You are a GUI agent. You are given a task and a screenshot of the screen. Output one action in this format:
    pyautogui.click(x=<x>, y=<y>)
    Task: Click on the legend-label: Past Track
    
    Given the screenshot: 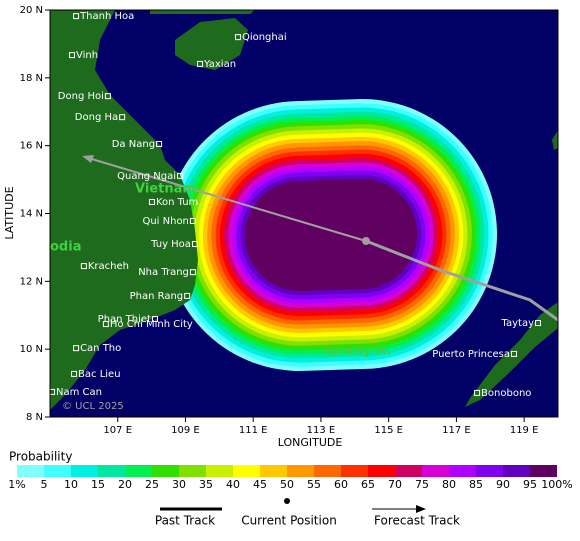 What is the action you would take?
    pyautogui.click(x=185, y=521)
    